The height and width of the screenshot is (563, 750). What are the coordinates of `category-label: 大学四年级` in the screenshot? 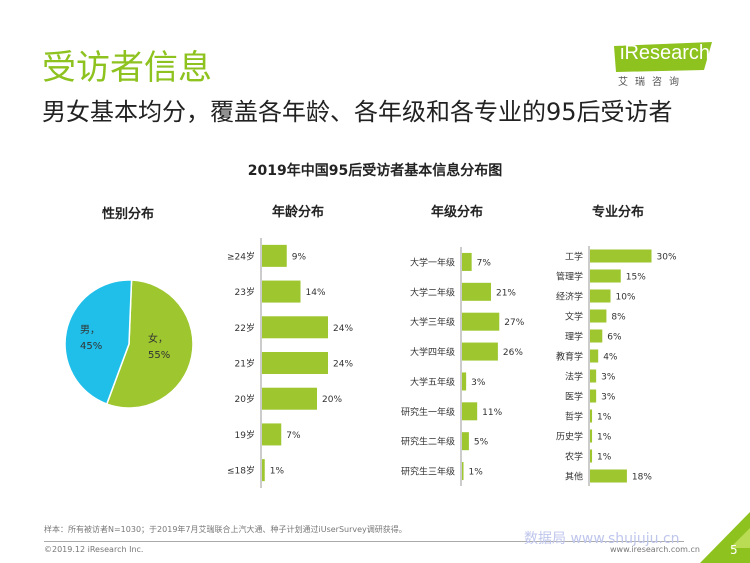 It's located at (432, 352).